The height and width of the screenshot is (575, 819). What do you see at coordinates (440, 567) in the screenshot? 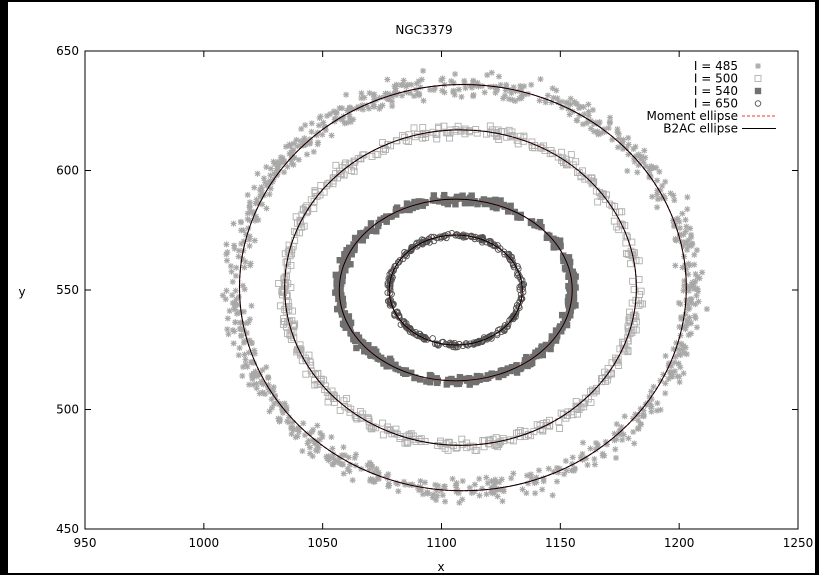
I see `x-axis-label: x` at bounding box center [440, 567].